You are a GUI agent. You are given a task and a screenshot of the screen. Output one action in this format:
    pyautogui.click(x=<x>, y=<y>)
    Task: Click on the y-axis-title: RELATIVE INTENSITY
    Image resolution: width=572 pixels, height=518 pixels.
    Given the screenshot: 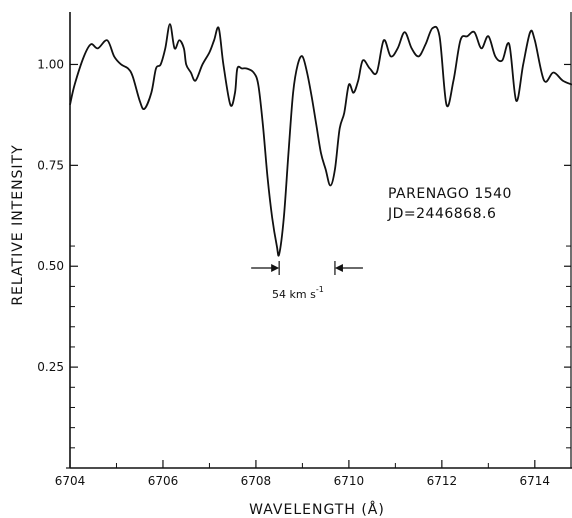 What is the action you would take?
    pyautogui.click(x=18, y=224)
    